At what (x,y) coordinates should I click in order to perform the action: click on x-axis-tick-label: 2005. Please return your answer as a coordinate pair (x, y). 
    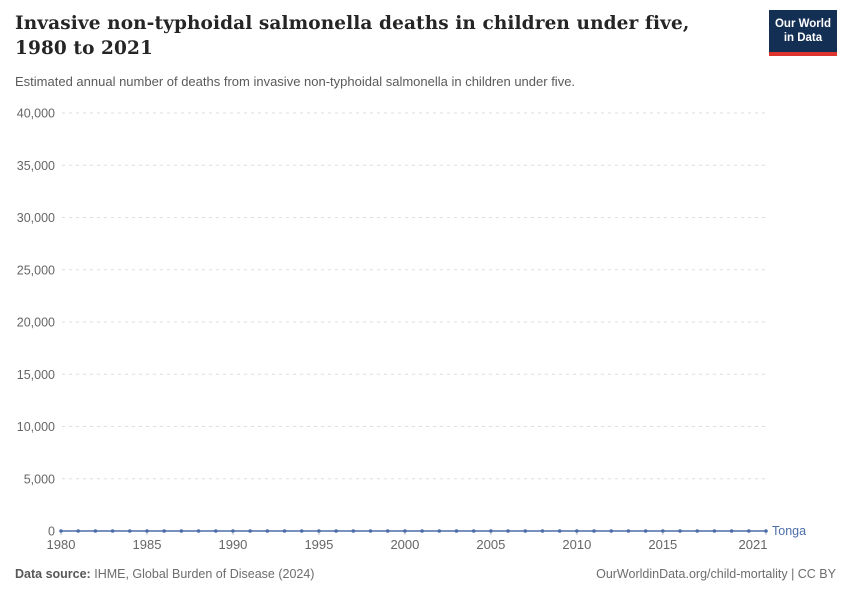
    Looking at the image, I should click on (490, 544).